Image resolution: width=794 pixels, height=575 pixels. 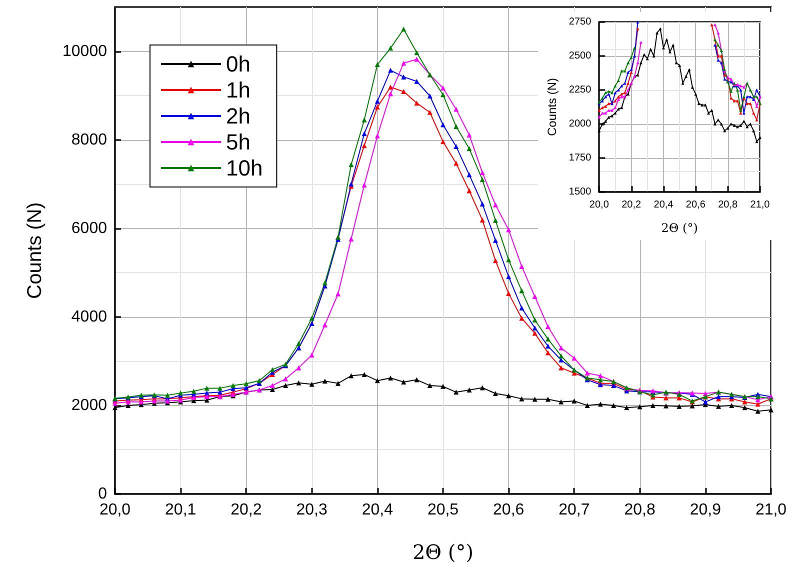 What do you see at coordinates (180, 510) in the screenshot?
I see `x-tick-label: 20,1` at bounding box center [180, 510].